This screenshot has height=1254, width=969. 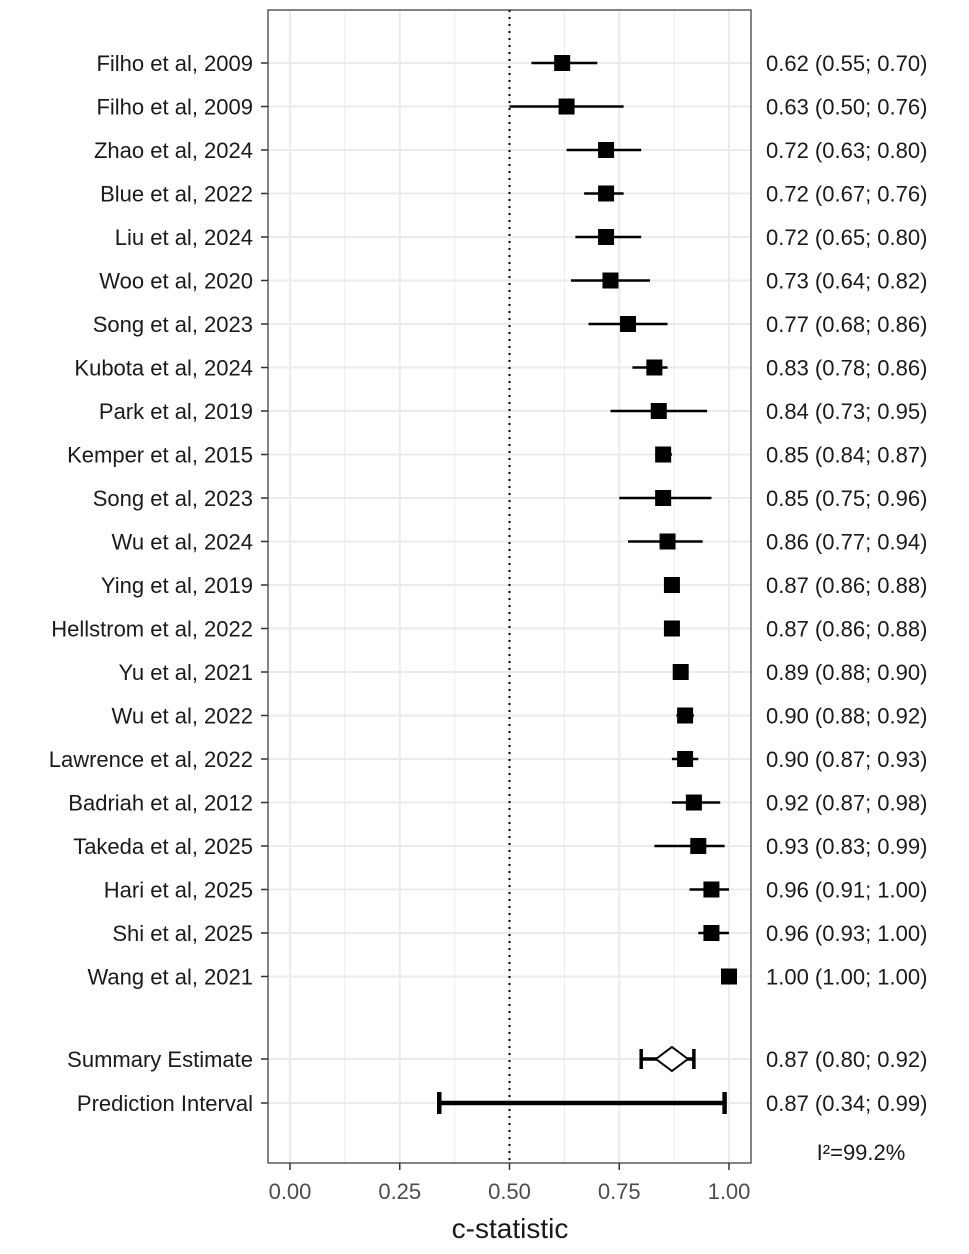 What do you see at coordinates (846, 455) in the screenshot?
I see `ci-text: 0.85 (0.84; 0.87)` at bounding box center [846, 455].